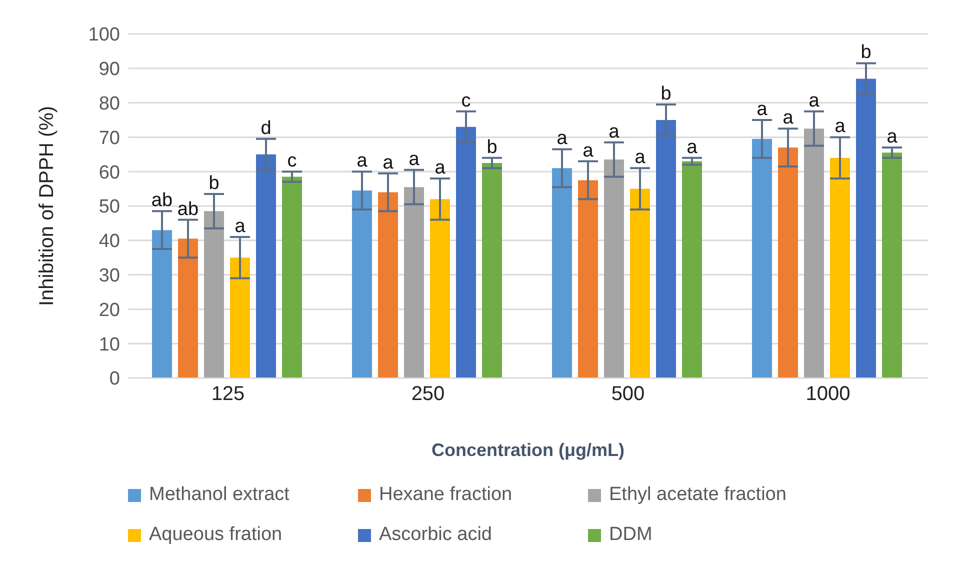 The height and width of the screenshot is (581, 969). I want to click on legend-label: Hexane fraction, so click(445, 495).